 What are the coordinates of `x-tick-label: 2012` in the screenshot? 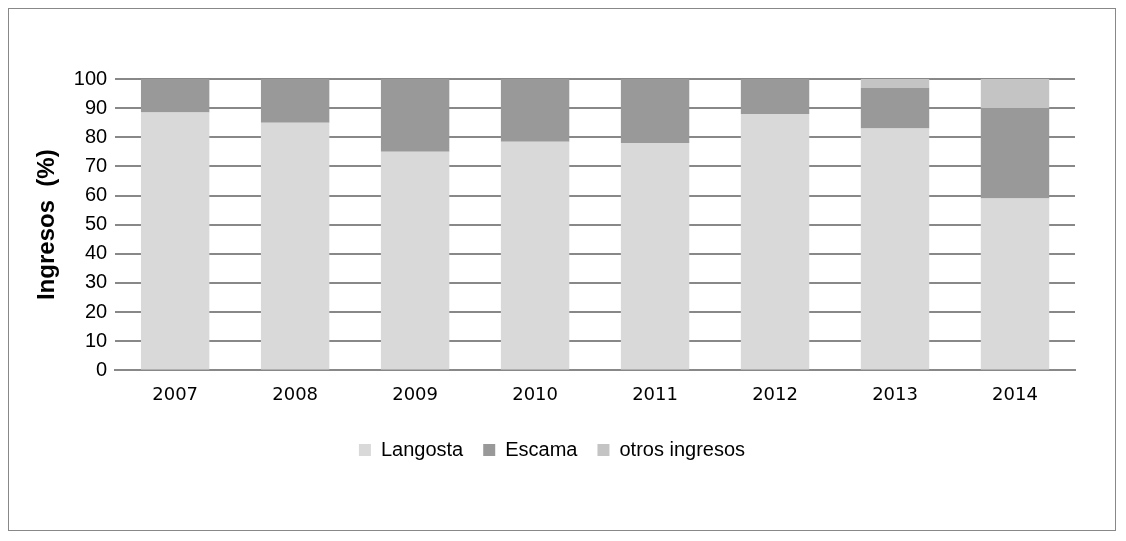 It's located at (775, 393).